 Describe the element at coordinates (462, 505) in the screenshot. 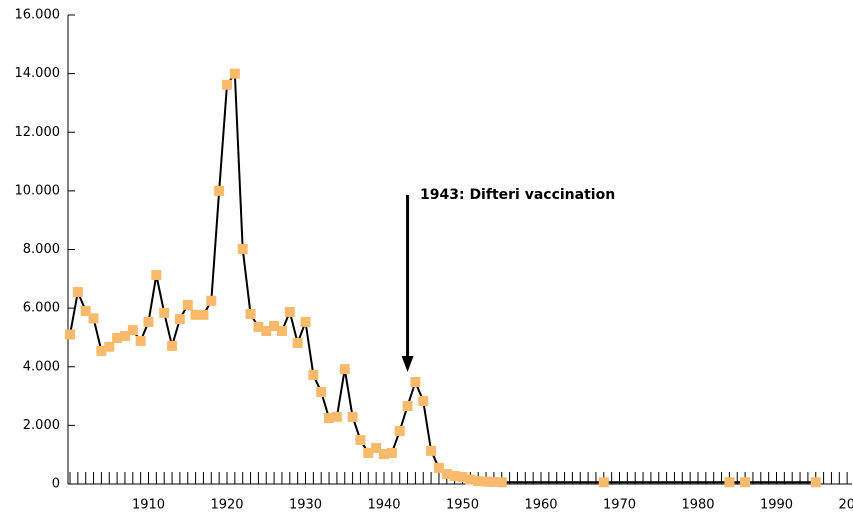

I see `x-tick-label: 1950` at that location.